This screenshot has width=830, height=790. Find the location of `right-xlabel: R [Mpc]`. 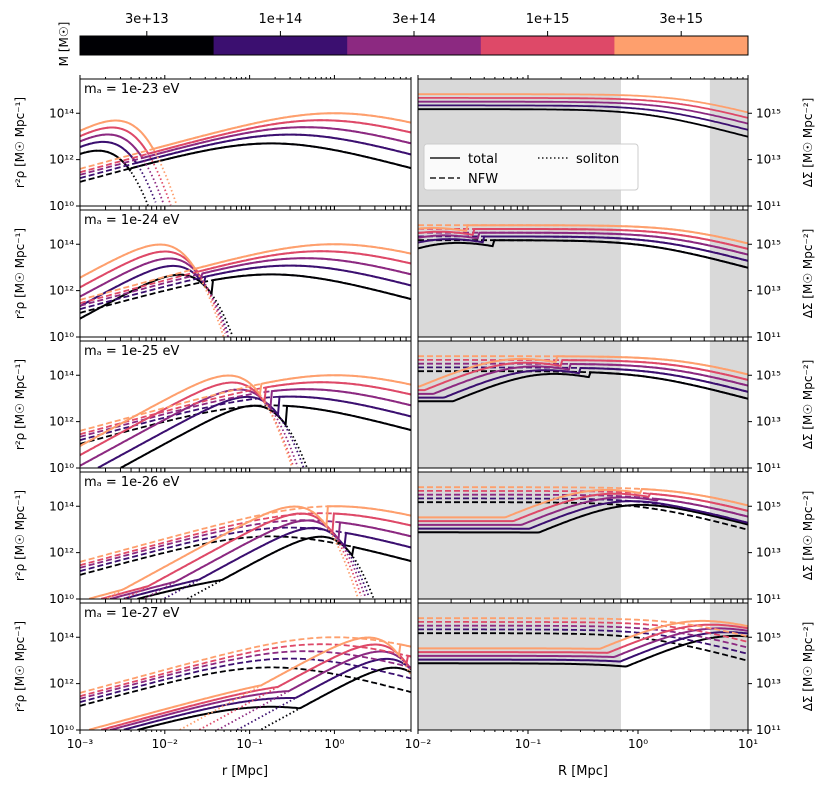

right-xlabel: R [Mpc] is located at coordinates (583, 771).